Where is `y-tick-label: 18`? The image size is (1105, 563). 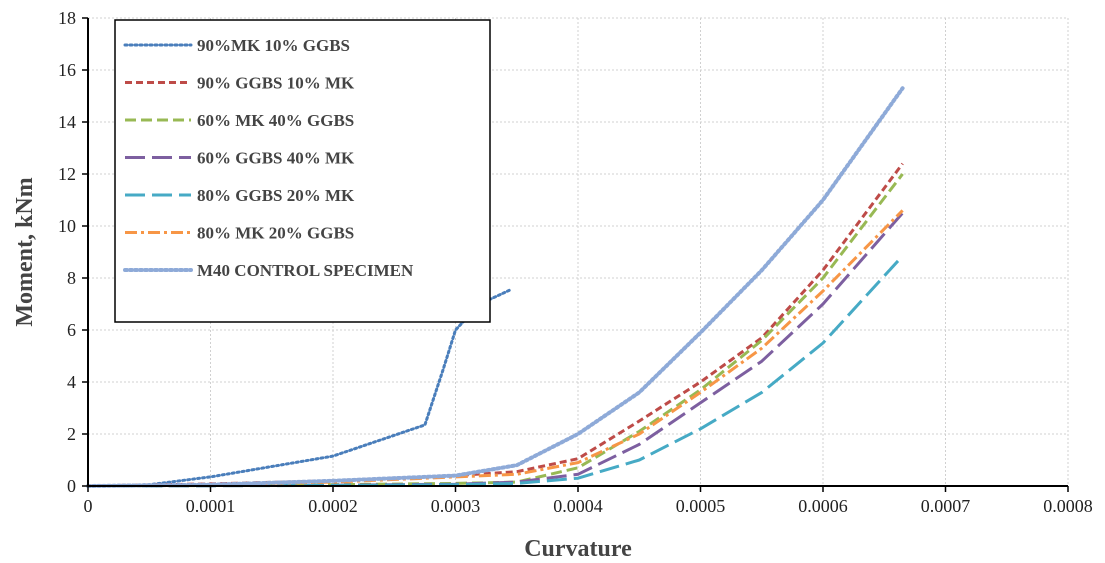 y-tick-label: 18 is located at coordinates (67, 18).